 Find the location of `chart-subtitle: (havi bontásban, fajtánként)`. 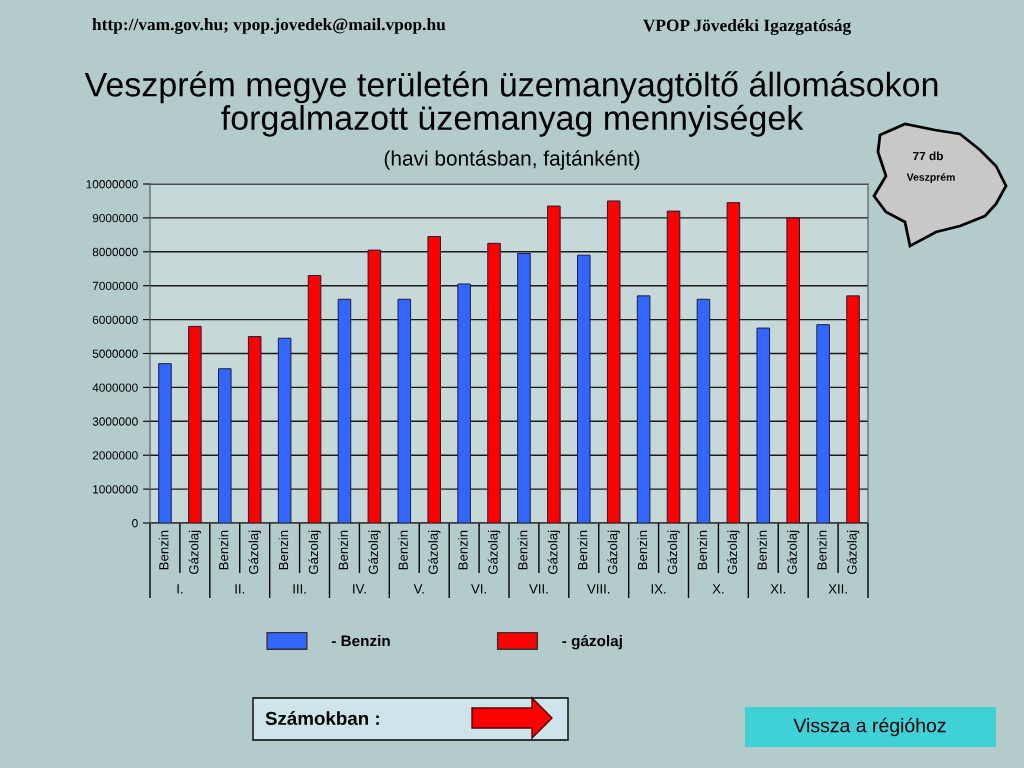

chart-subtitle: (havi bontásban, fajtánként) is located at coordinates (512, 160).